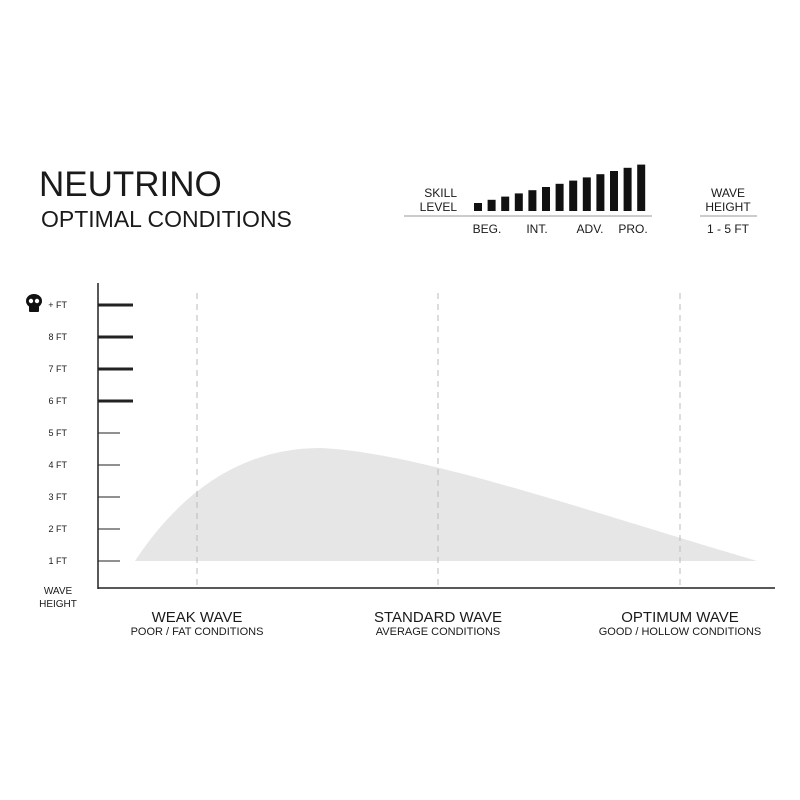  What do you see at coordinates (487, 229) in the screenshot?
I see `skill-level: BEG.` at bounding box center [487, 229].